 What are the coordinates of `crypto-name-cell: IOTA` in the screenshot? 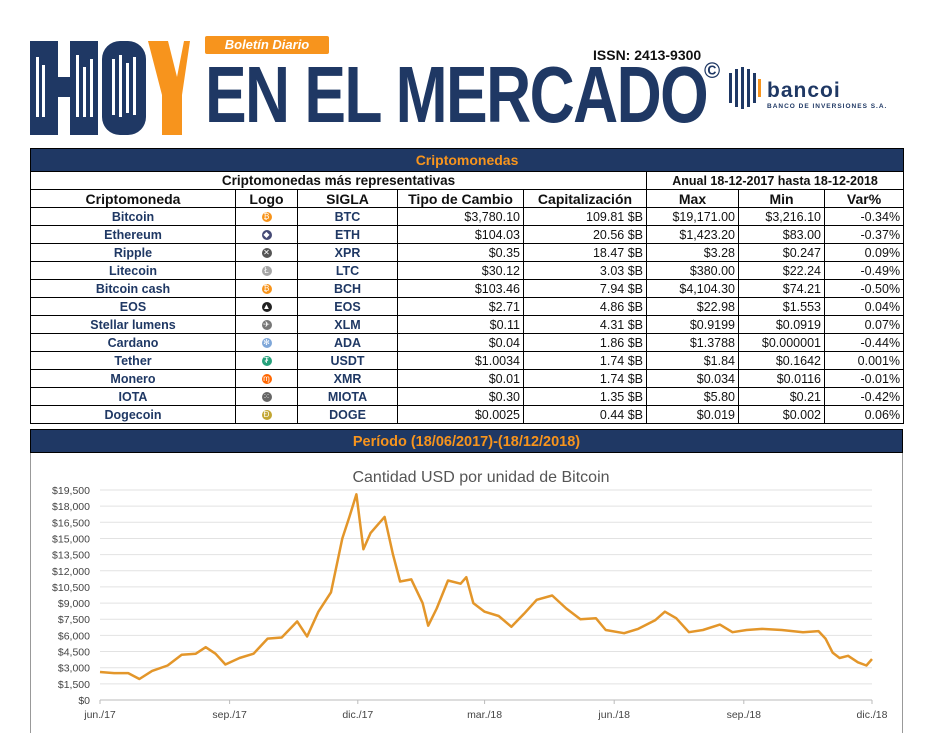 It's located at (133, 396).